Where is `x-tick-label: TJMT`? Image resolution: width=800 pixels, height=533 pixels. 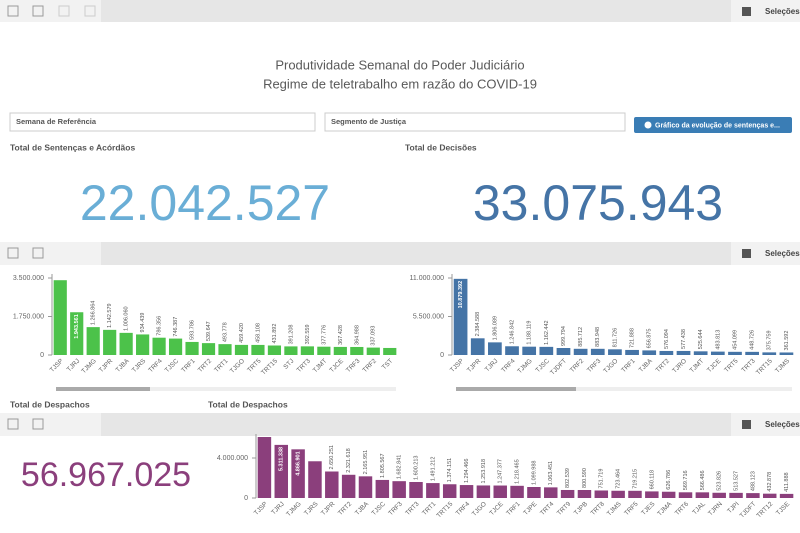
x-tick-label: TJMT is located at coordinates (320, 366).